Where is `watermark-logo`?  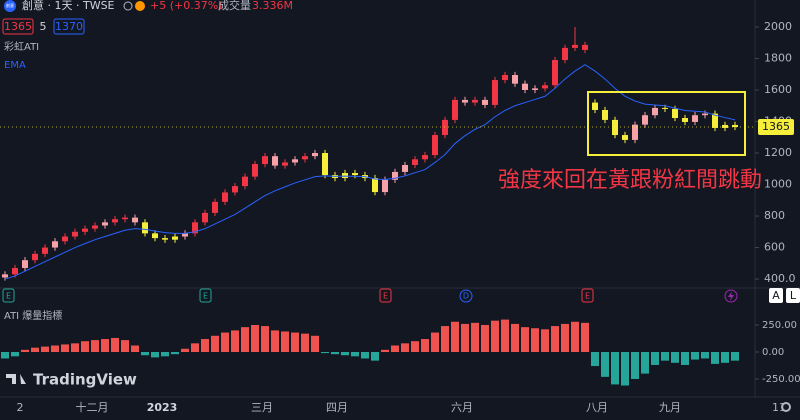
watermark-logo is located at coordinates (16, 379).